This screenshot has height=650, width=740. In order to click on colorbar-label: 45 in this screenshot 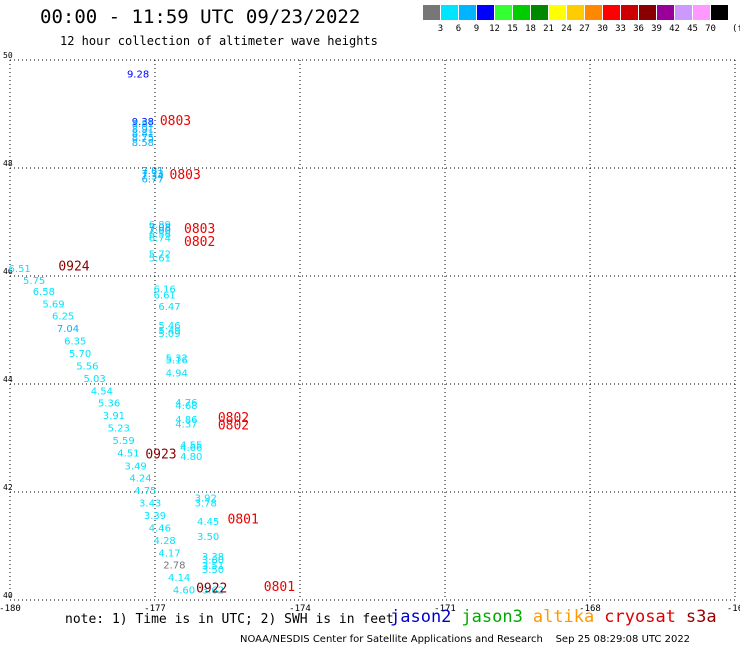, I will do `click(692, 29)`.